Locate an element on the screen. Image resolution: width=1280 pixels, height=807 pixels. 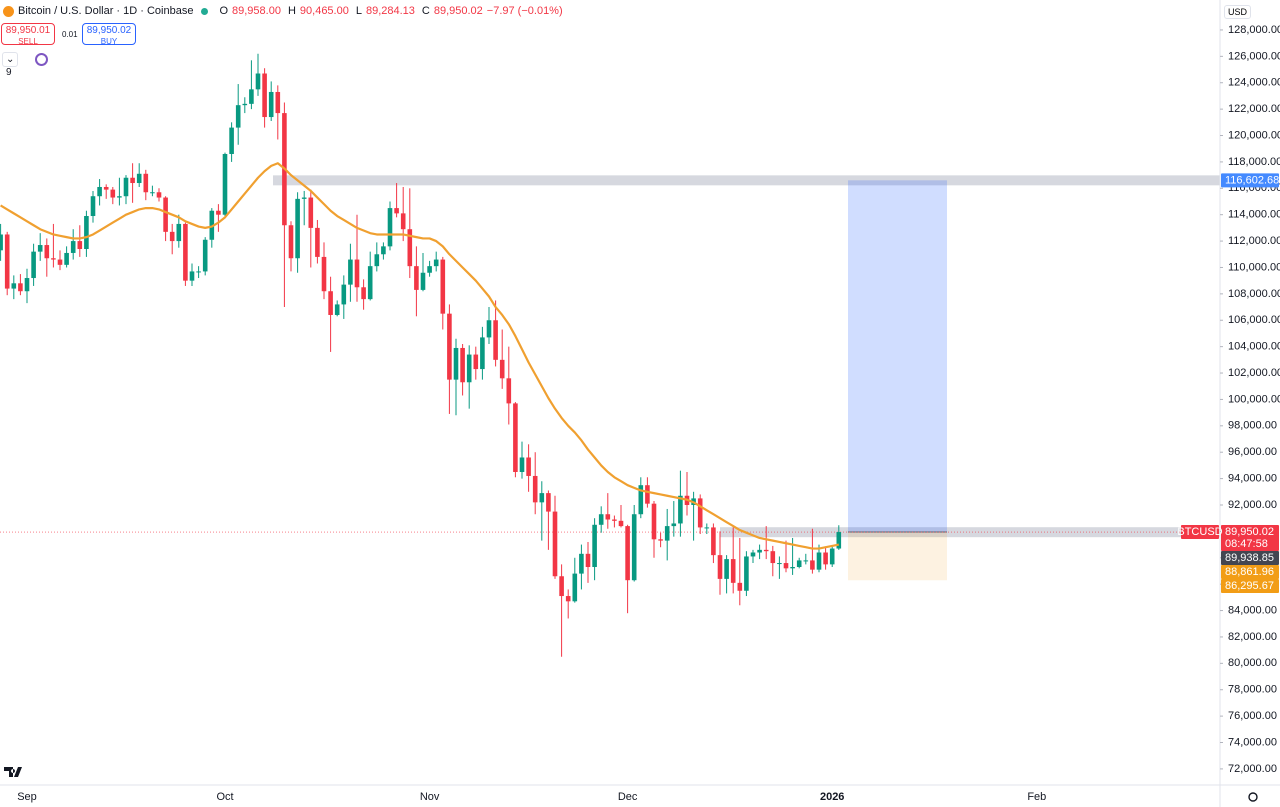
change: −7.97 (−0.01%) is located at coordinates (524, 11).